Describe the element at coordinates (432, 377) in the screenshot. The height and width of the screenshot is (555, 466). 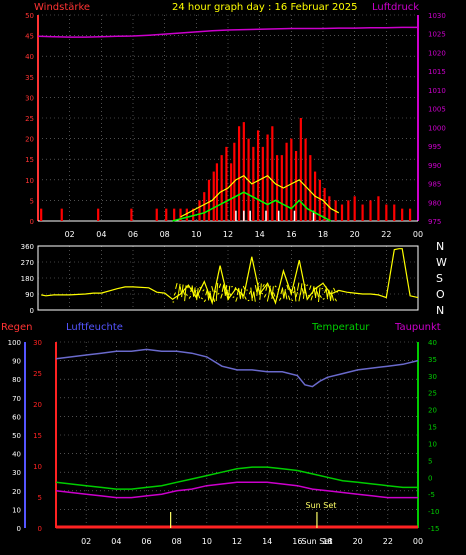
I see `y-tick-label-temperature: 30` at that location.